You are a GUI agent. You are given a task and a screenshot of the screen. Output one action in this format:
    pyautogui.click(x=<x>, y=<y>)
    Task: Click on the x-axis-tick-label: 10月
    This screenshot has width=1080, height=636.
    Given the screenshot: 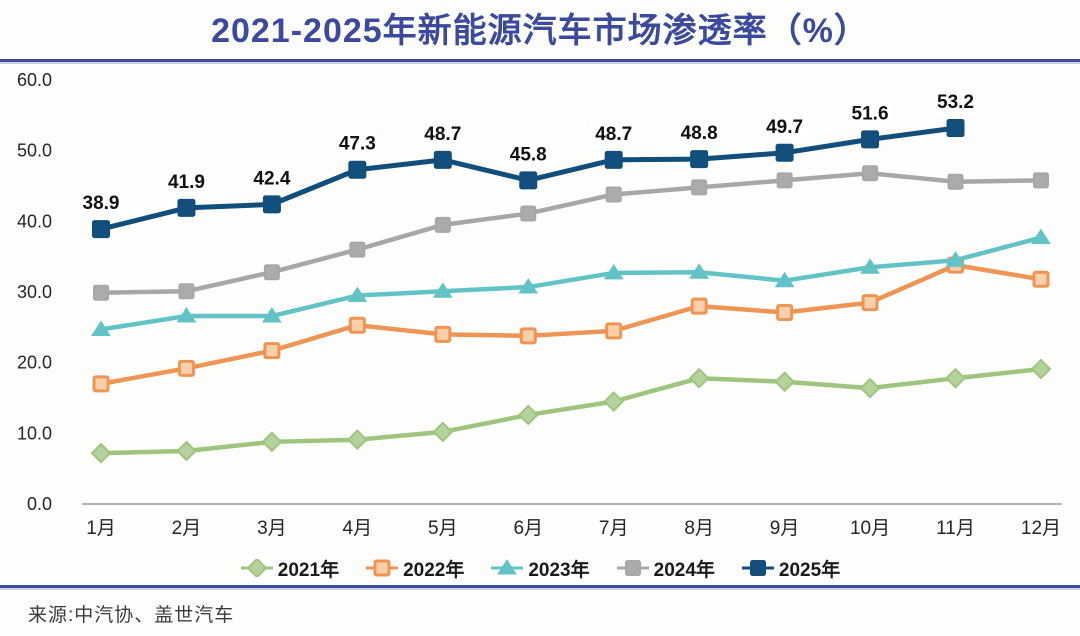 What is the action you would take?
    pyautogui.click(x=870, y=528)
    